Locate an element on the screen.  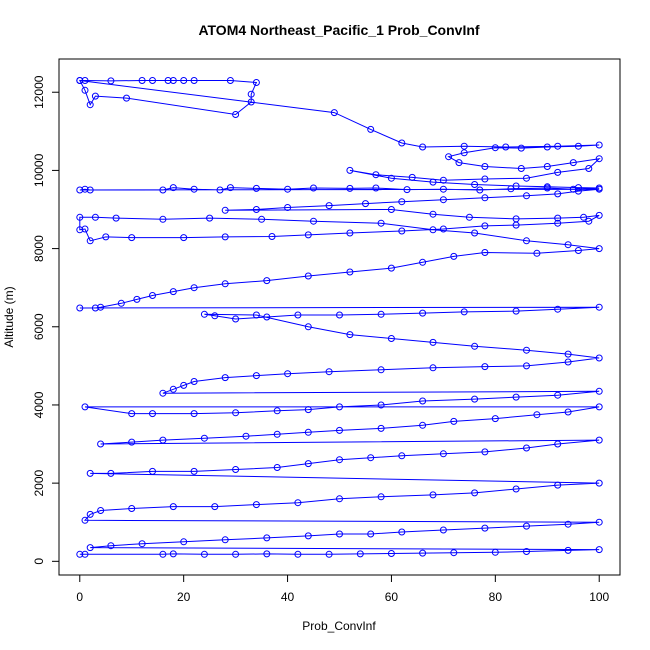
x-axis-label: Prob_ConvInf is located at coordinates (339, 626).